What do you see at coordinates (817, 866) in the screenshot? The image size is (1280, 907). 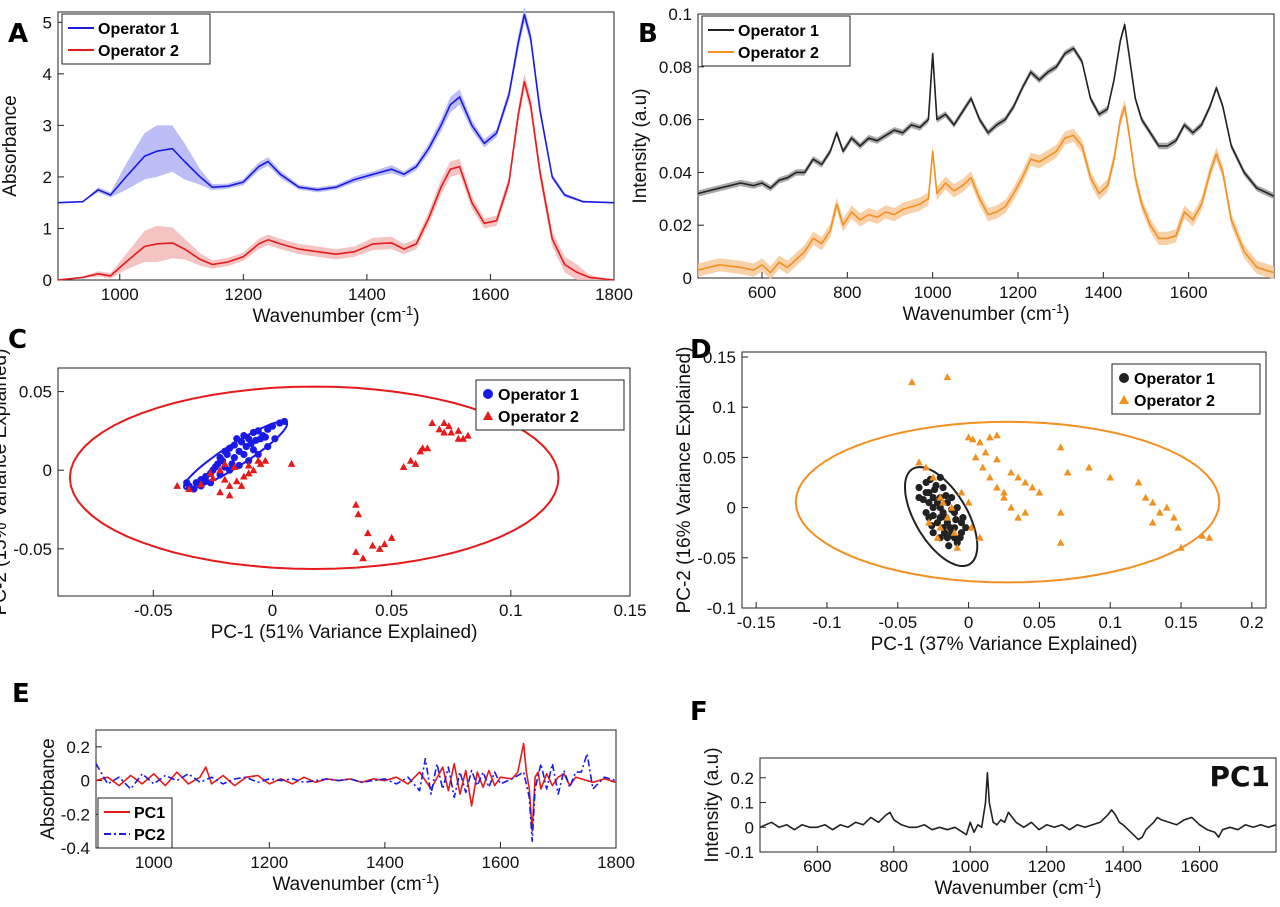 I see `x-tick-label: 600` at bounding box center [817, 866].